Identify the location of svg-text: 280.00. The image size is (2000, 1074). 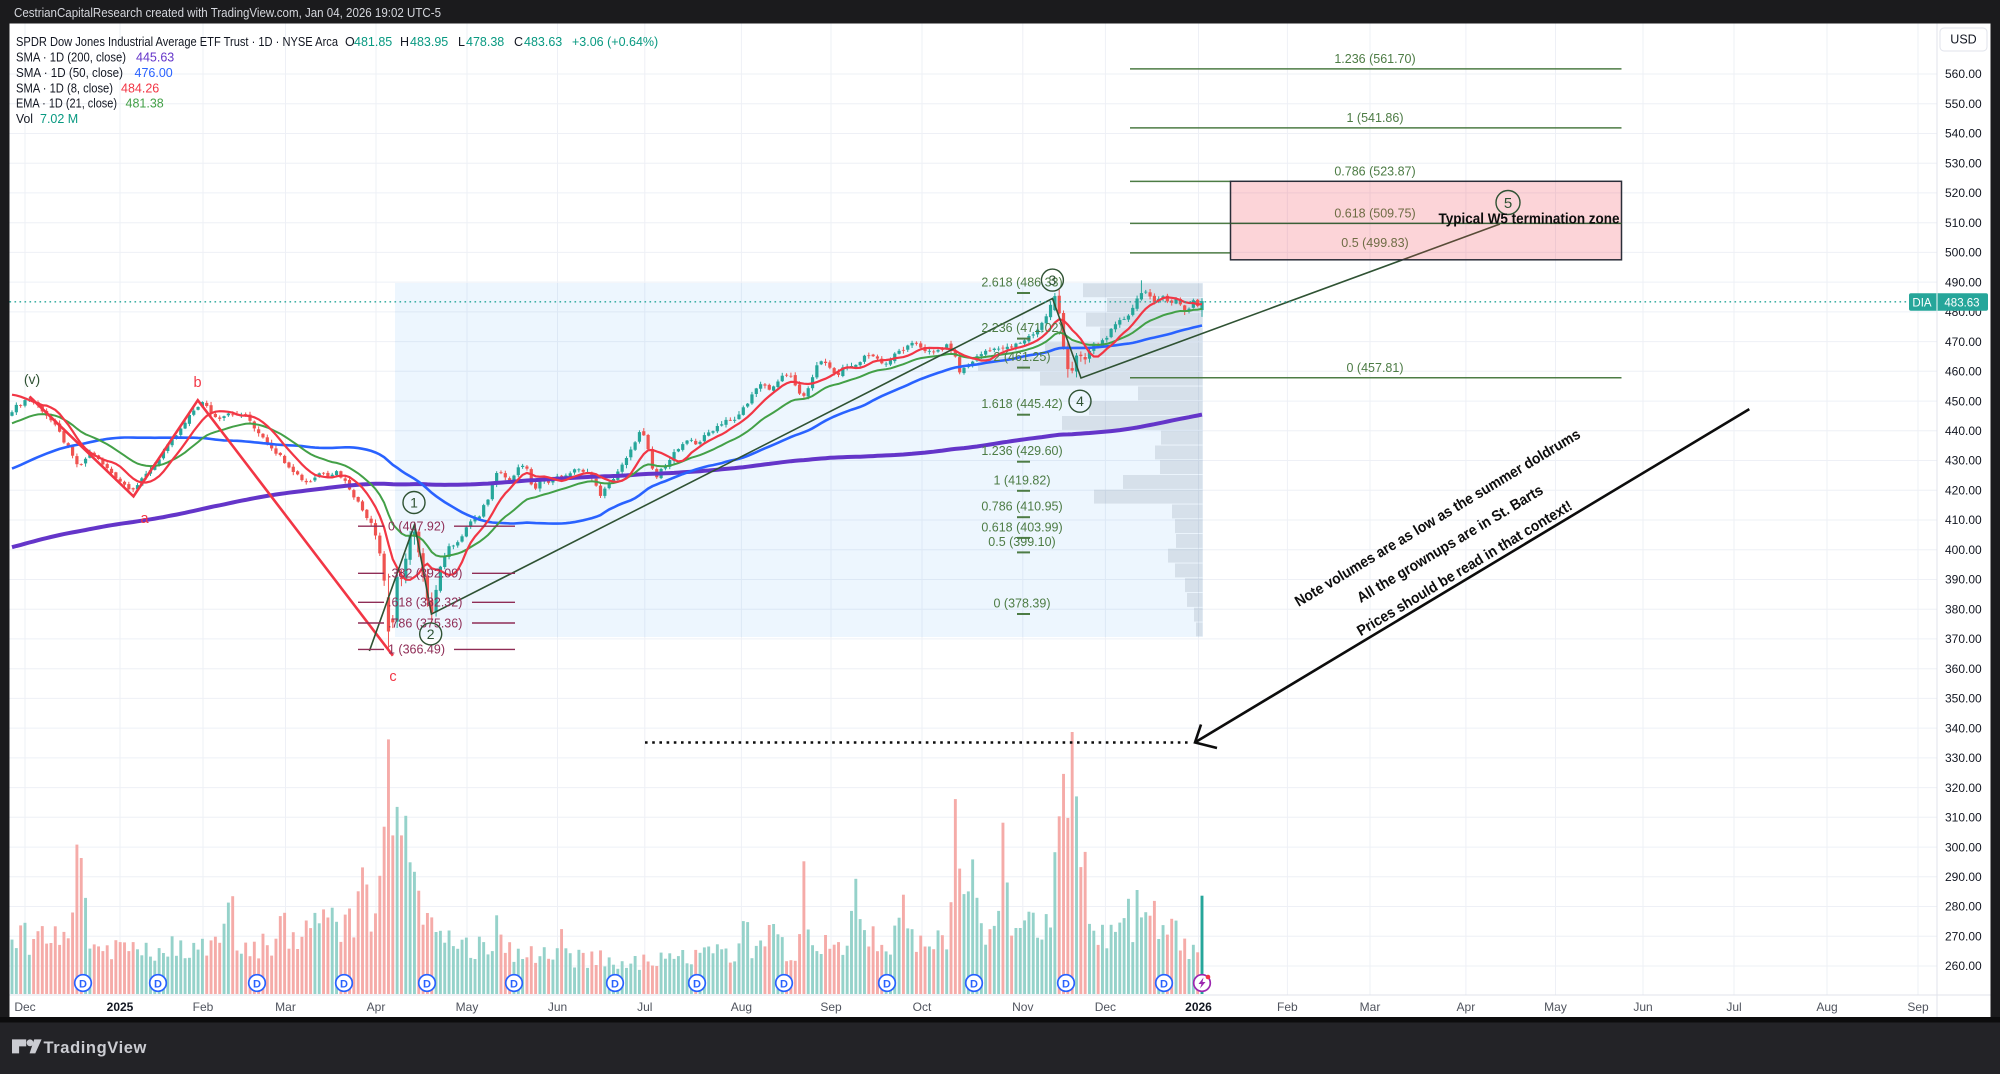
(1963, 907).